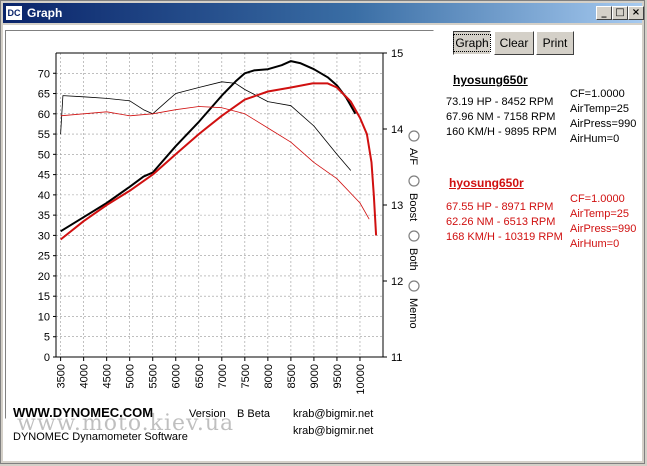  What do you see at coordinates (397, 206) in the screenshot?
I see `y2-tick-label-2: 13` at bounding box center [397, 206].